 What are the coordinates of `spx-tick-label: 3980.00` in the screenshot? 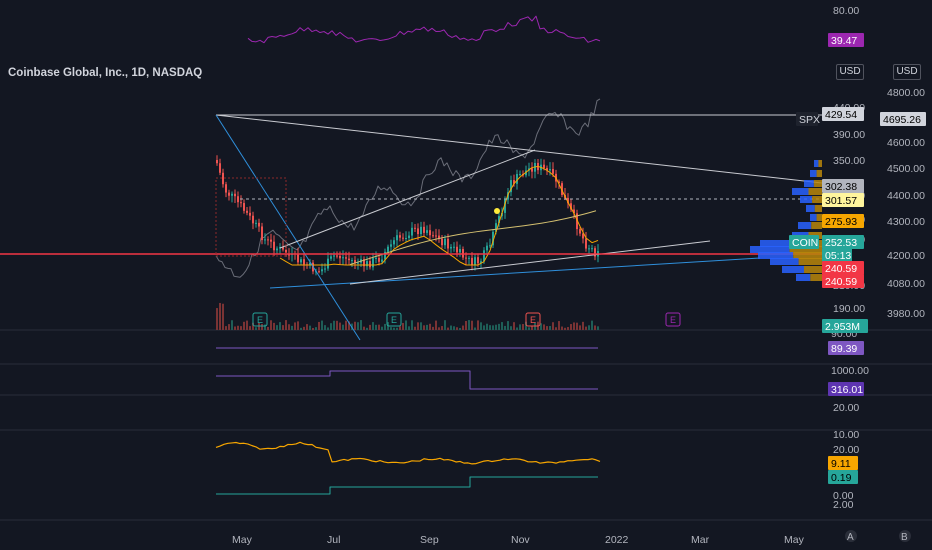 It's located at (906, 314).